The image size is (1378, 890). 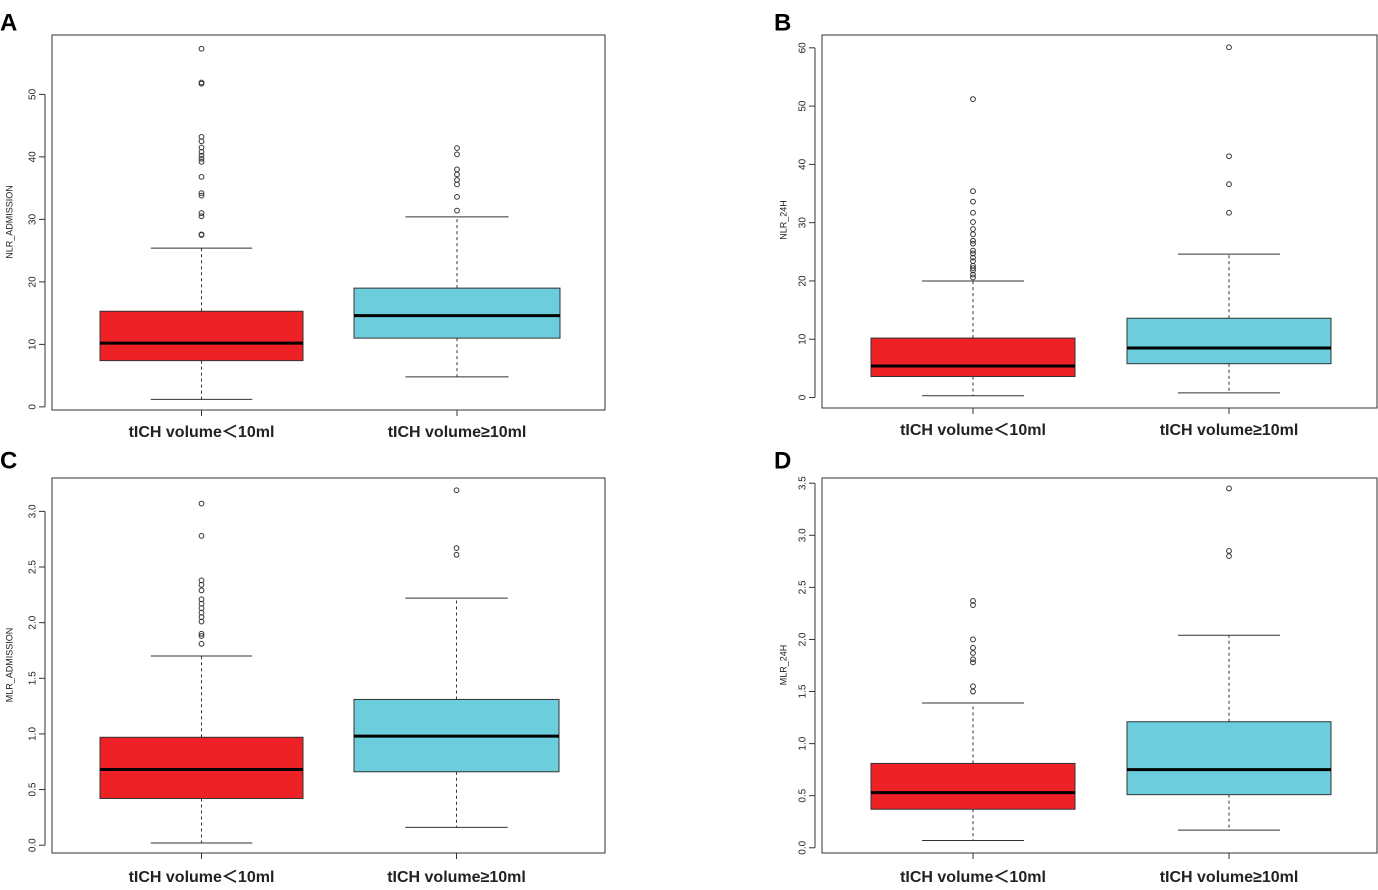 What do you see at coordinates (803, 483) in the screenshot?
I see `y-tick-label: 3.5` at bounding box center [803, 483].